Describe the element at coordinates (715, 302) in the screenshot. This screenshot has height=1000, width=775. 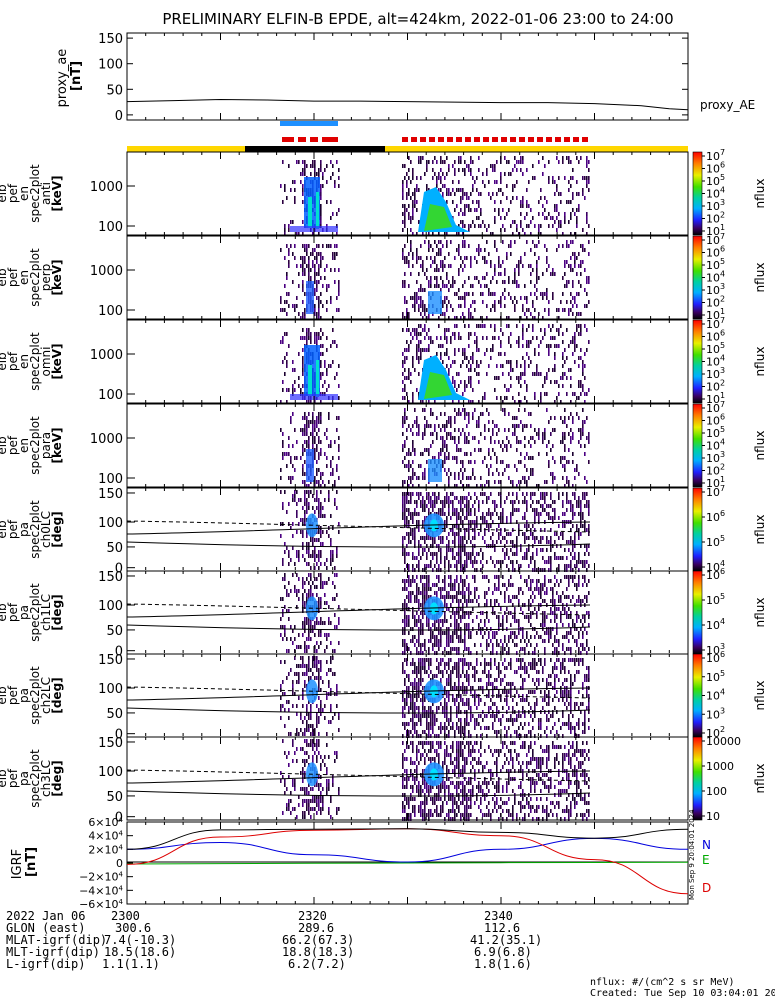
I see `colorbar-tick-label: 102` at that location.